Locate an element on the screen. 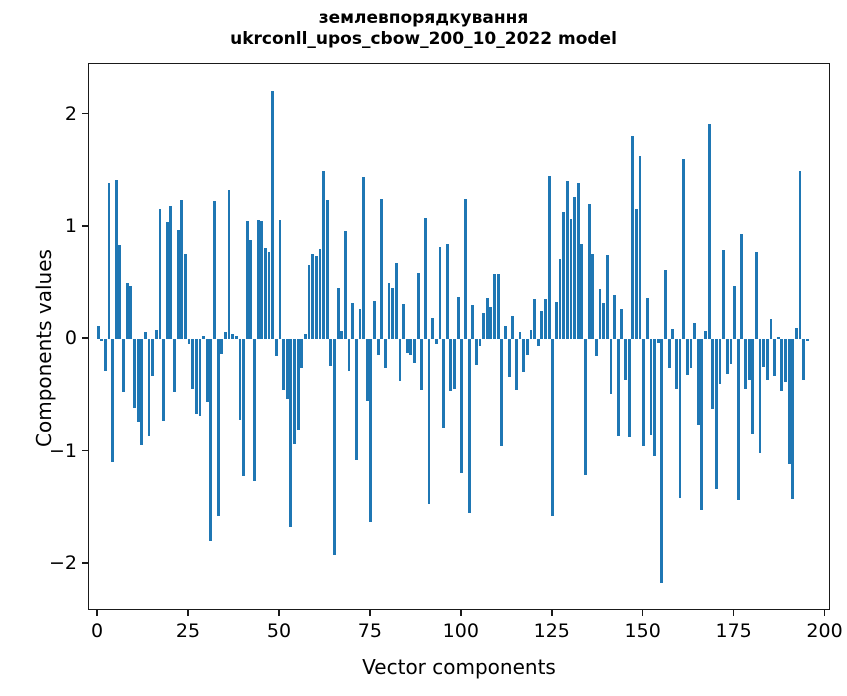 This screenshot has height=696, width=847. x-tick-label: 75 is located at coordinates (369, 631).